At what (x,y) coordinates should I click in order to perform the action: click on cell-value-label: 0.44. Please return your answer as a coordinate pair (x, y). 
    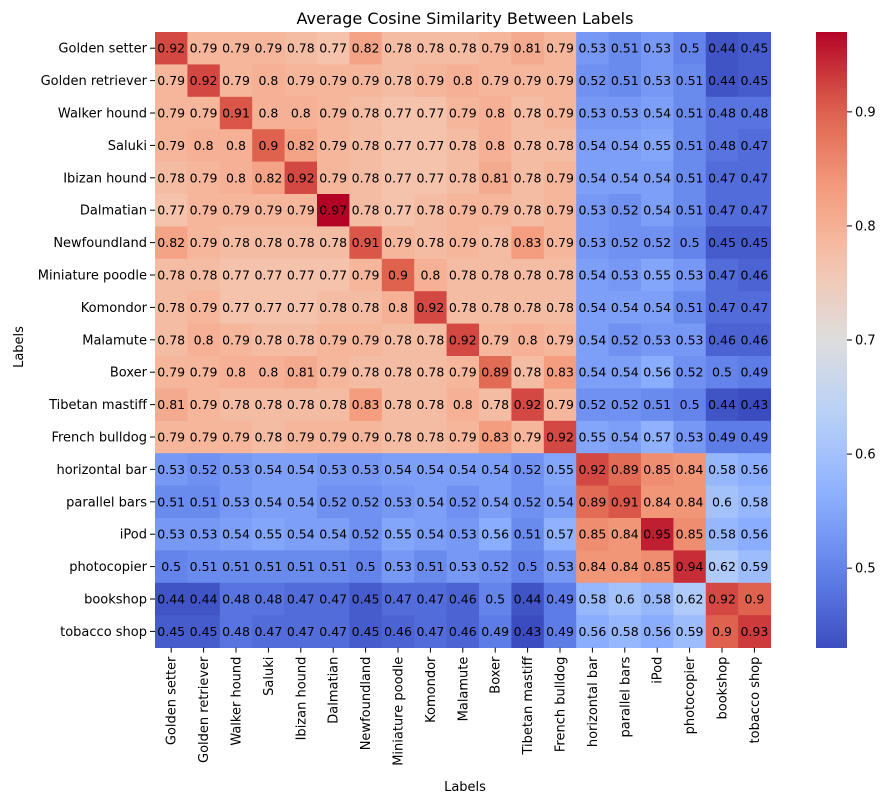
    Looking at the image, I should click on (204, 599).